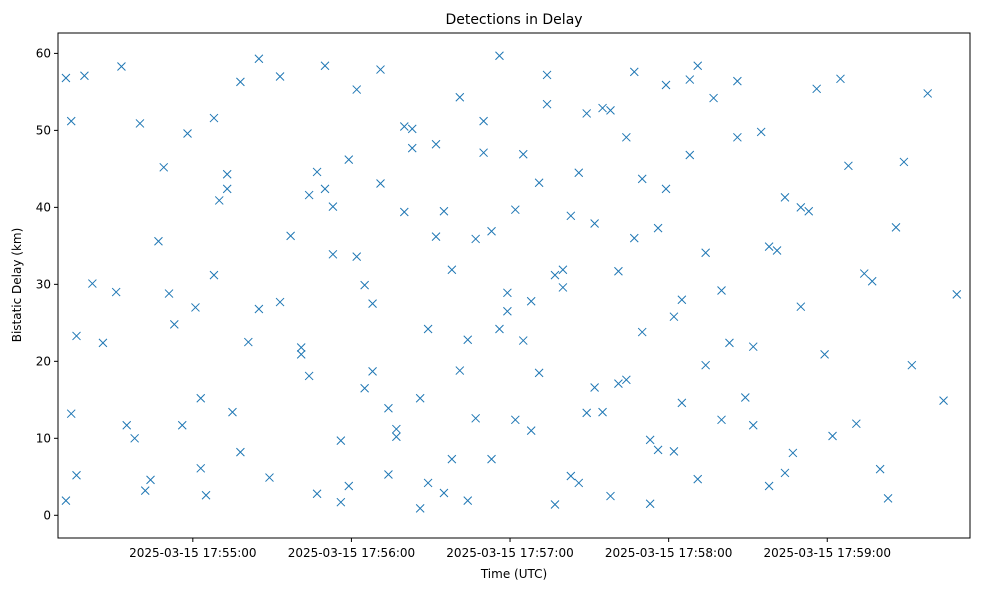 The image size is (989, 590). What do you see at coordinates (43, 53) in the screenshot?
I see `y-tick-label: 60` at bounding box center [43, 53].